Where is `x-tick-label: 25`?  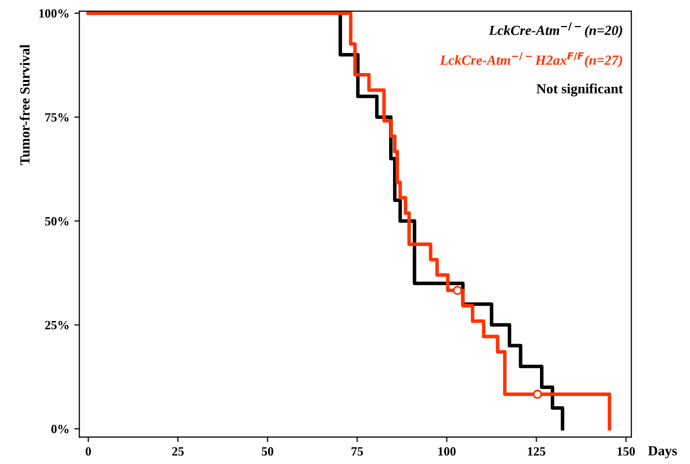 x-tick-label: 25 is located at coordinates (178, 451).